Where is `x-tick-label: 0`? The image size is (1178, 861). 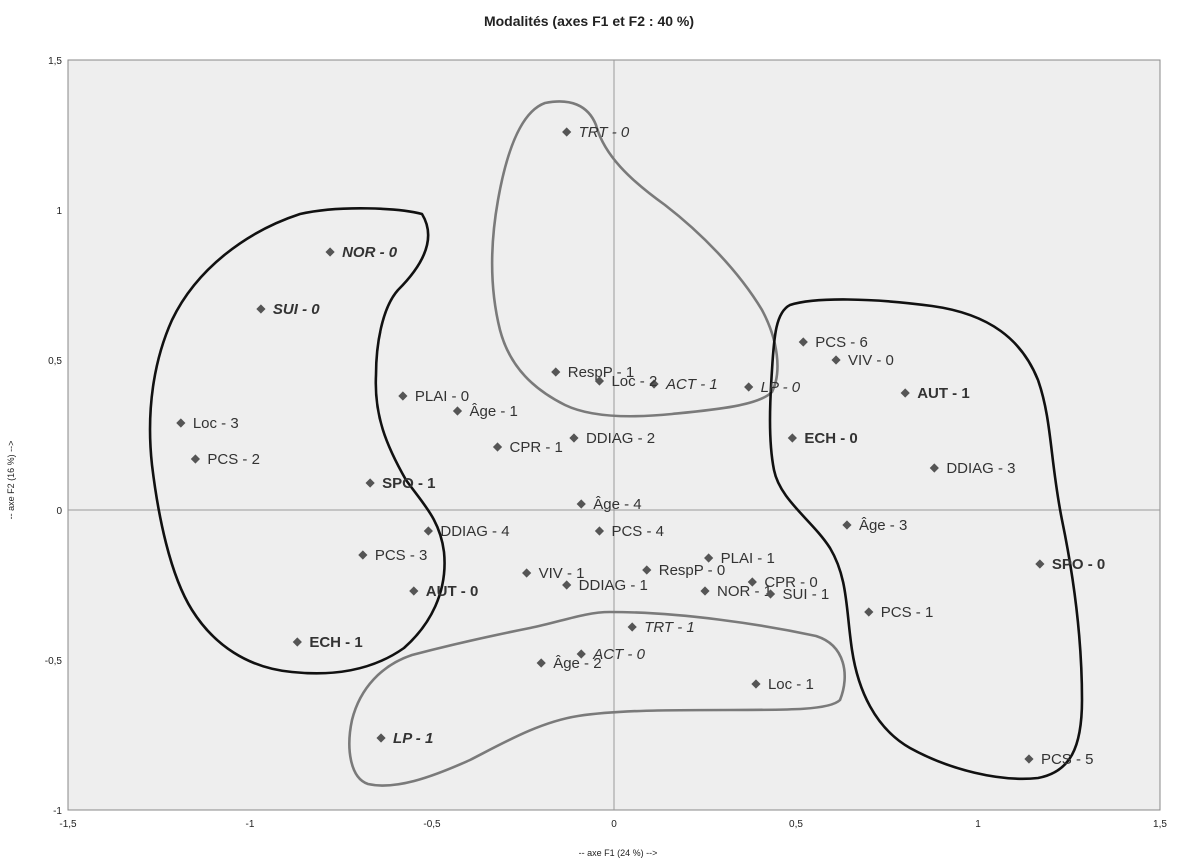
x-tick-label: 0 is located at coordinates (614, 824).